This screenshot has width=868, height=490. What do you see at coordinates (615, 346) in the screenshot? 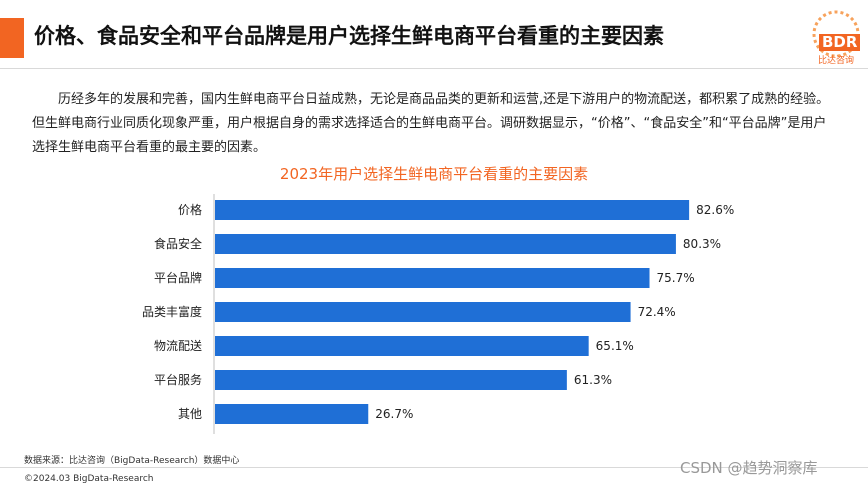
I see `value-label: 65.1%` at bounding box center [615, 346].